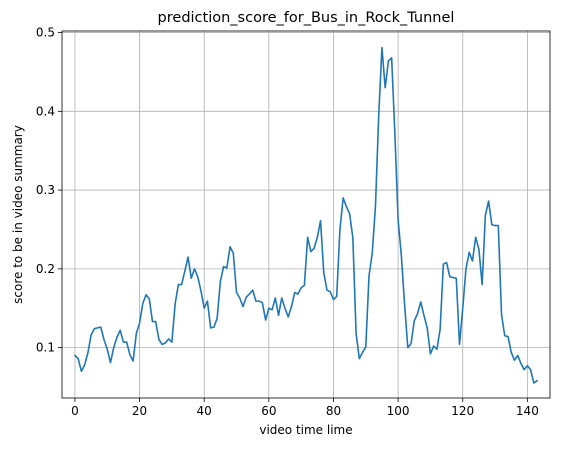  I want to click on y-axis-label: score to be in video summary, so click(18, 214).